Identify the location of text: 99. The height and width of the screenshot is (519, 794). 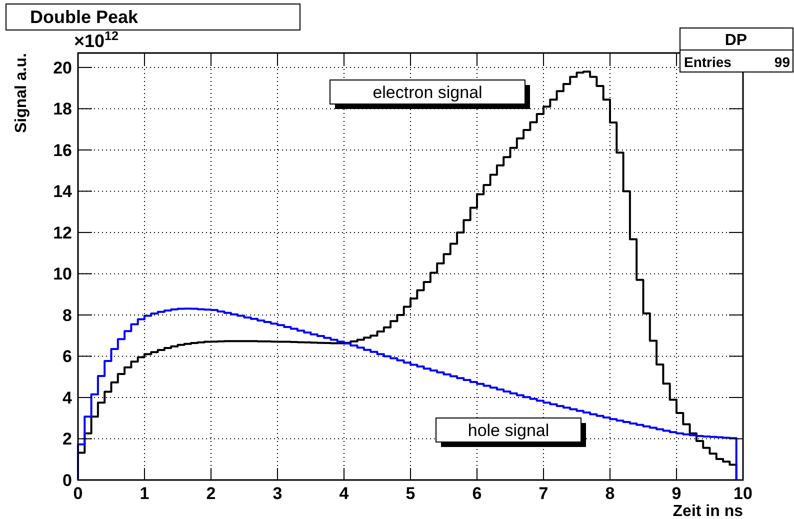
(782, 62).